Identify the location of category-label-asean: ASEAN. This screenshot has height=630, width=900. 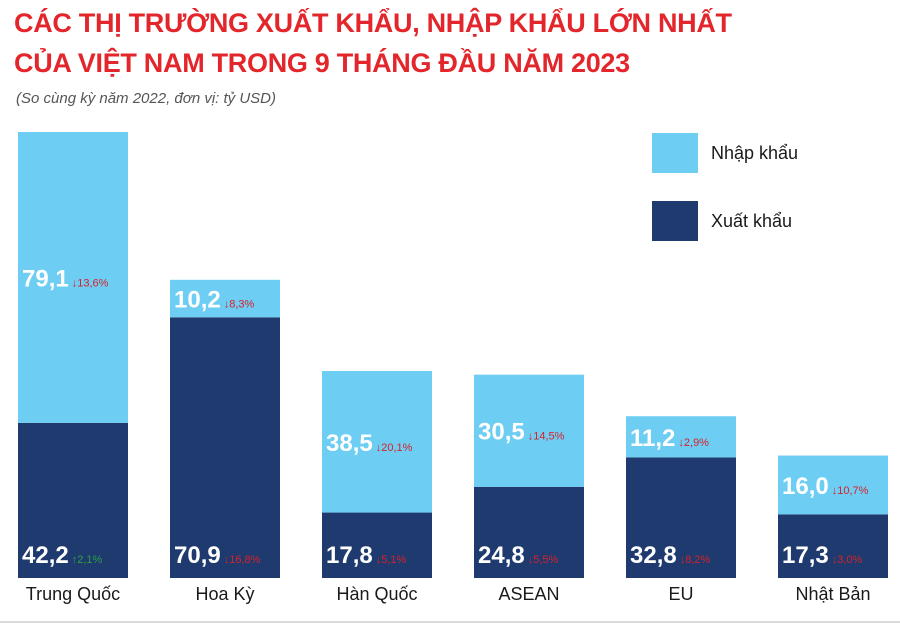
(528, 594).